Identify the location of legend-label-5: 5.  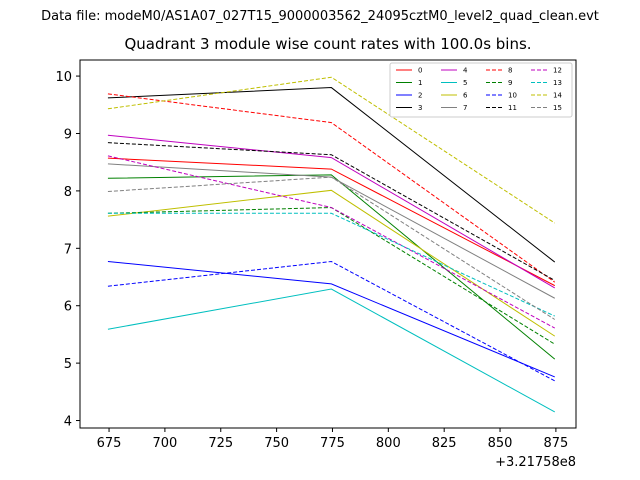
(465, 83).